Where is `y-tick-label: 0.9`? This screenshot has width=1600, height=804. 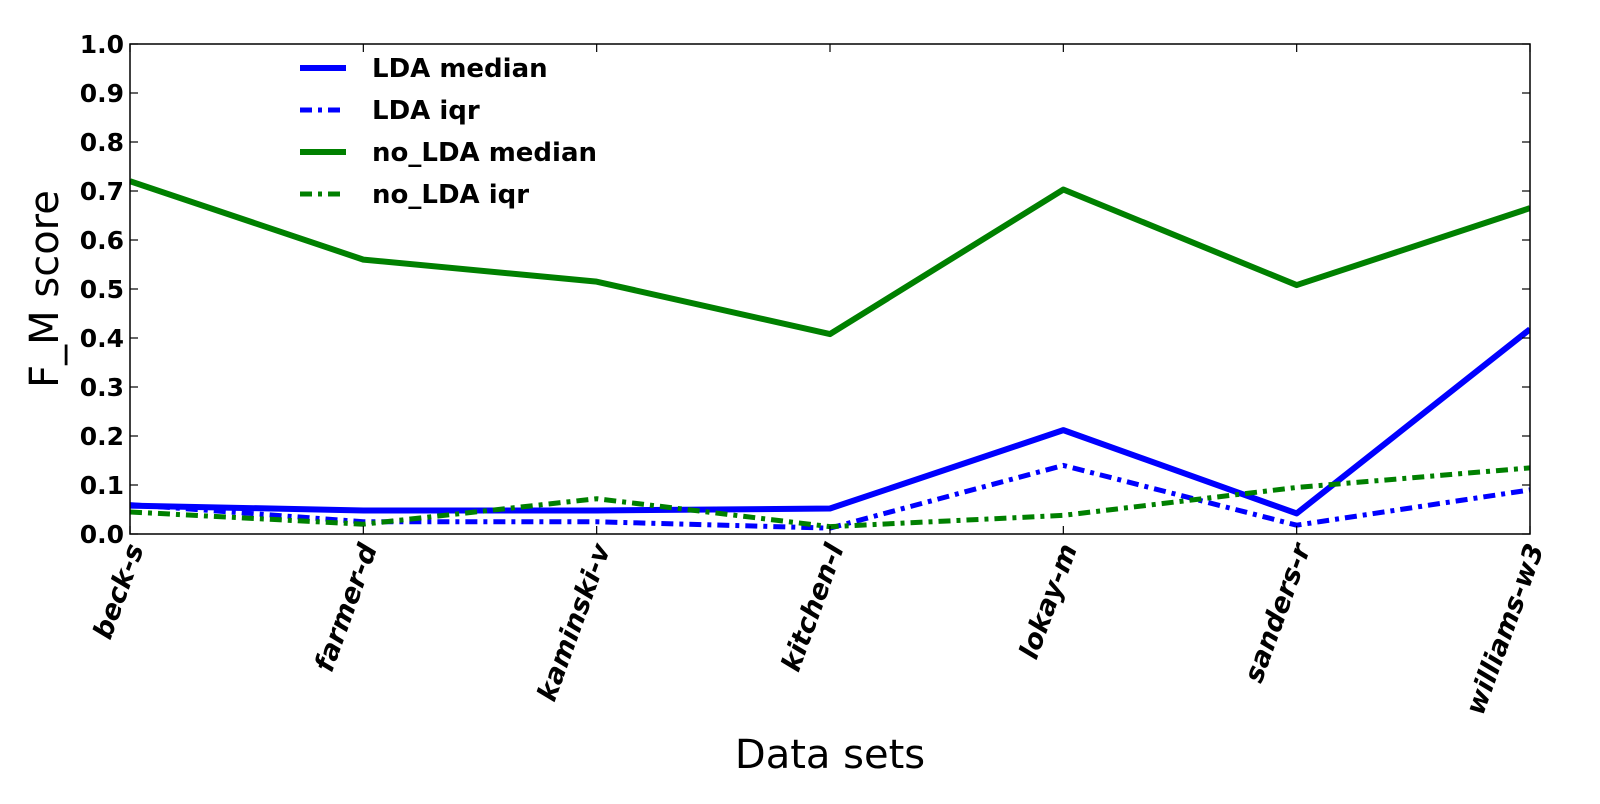 y-tick-label: 0.9 is located at coordinates (102, 93).